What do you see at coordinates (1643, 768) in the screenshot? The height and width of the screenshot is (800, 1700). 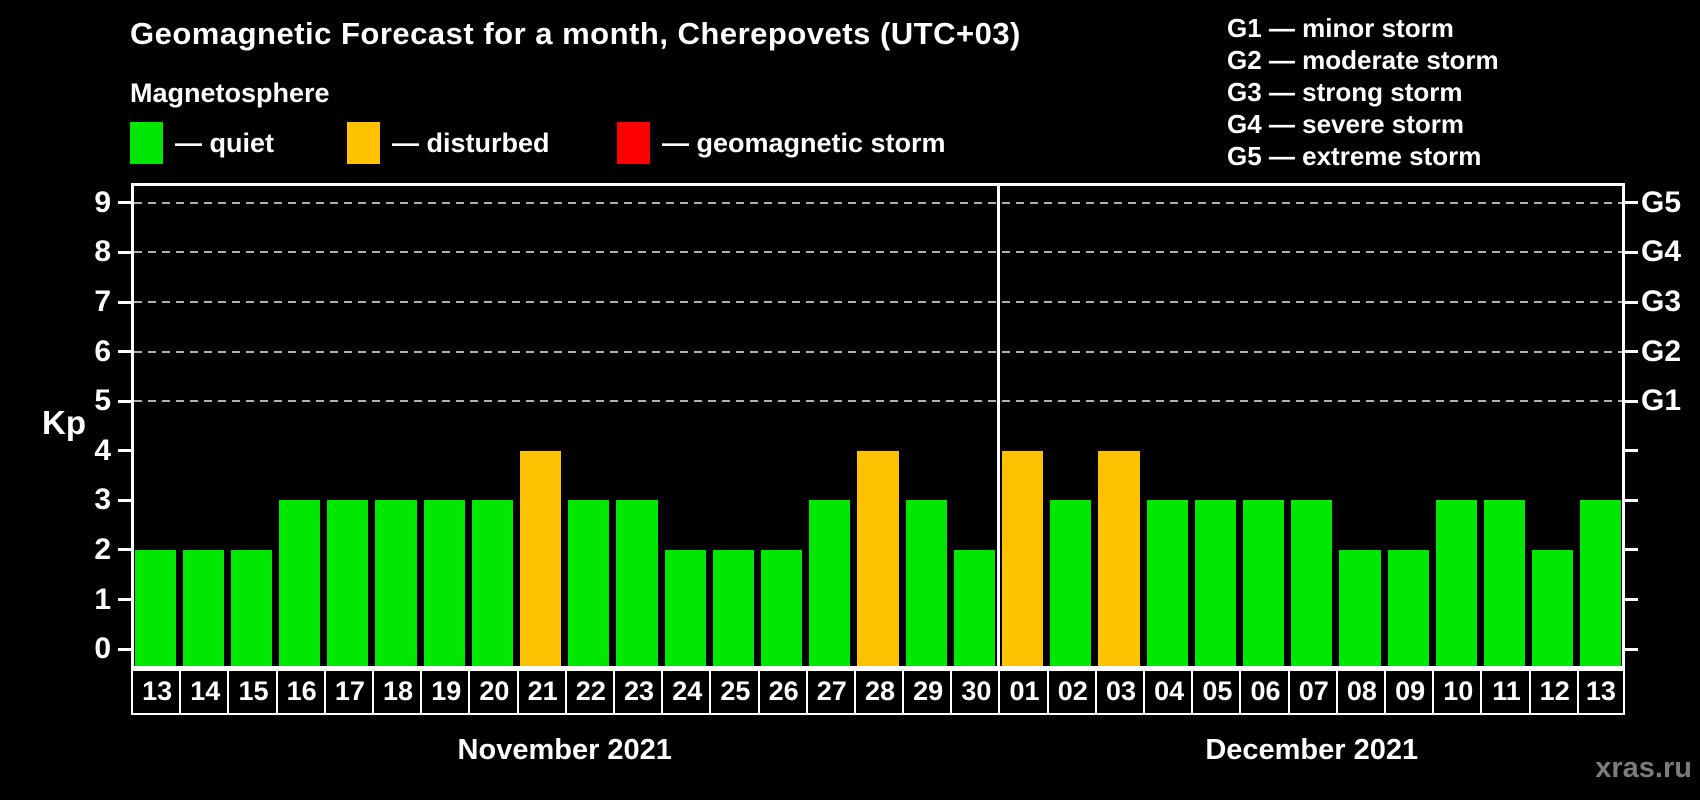 I see `xras-watermark: xras.ru` at bounding box center [1643, 768].